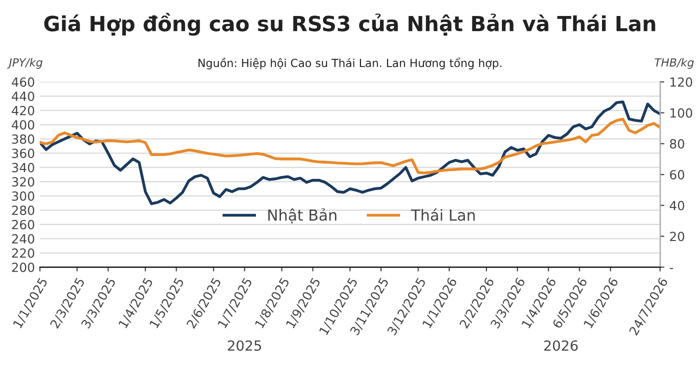 Image resolution: width=700 pixels, height=369 pixels. Describe the element at coordinates (23, 97) in the screenshot. I see `y-tick-label: 440` at that location.